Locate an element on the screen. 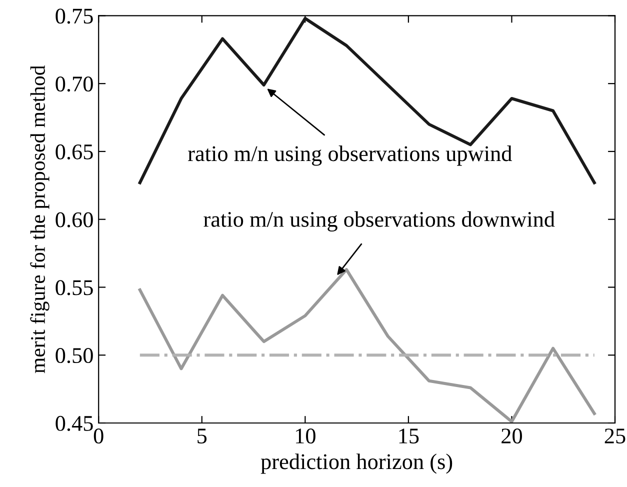  x-axis-title: prediction horizon (s) is located at coordinates (356, 464).